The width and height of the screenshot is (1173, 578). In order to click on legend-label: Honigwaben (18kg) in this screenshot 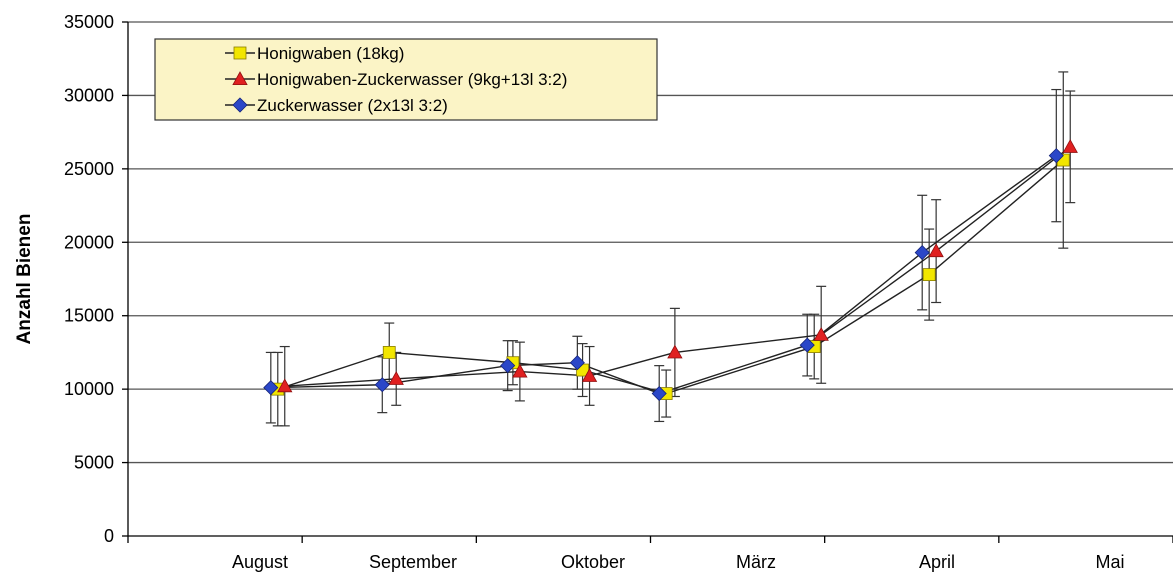, I will do `click(330, 53)`.